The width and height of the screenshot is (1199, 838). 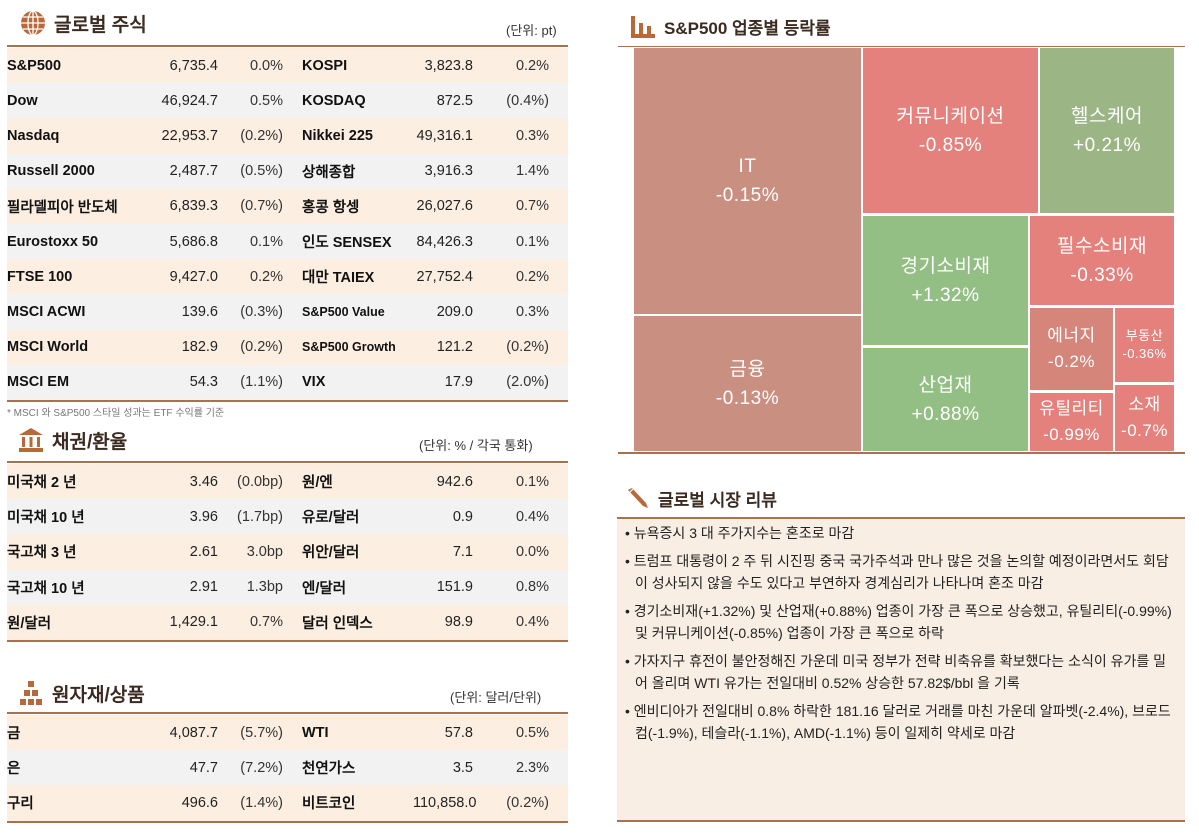 I want to click on table-row: FTSE 100 9,427.0 0.2% 대만 TAIEX 27,752.4 0.2%, so click(x=287, y=277).